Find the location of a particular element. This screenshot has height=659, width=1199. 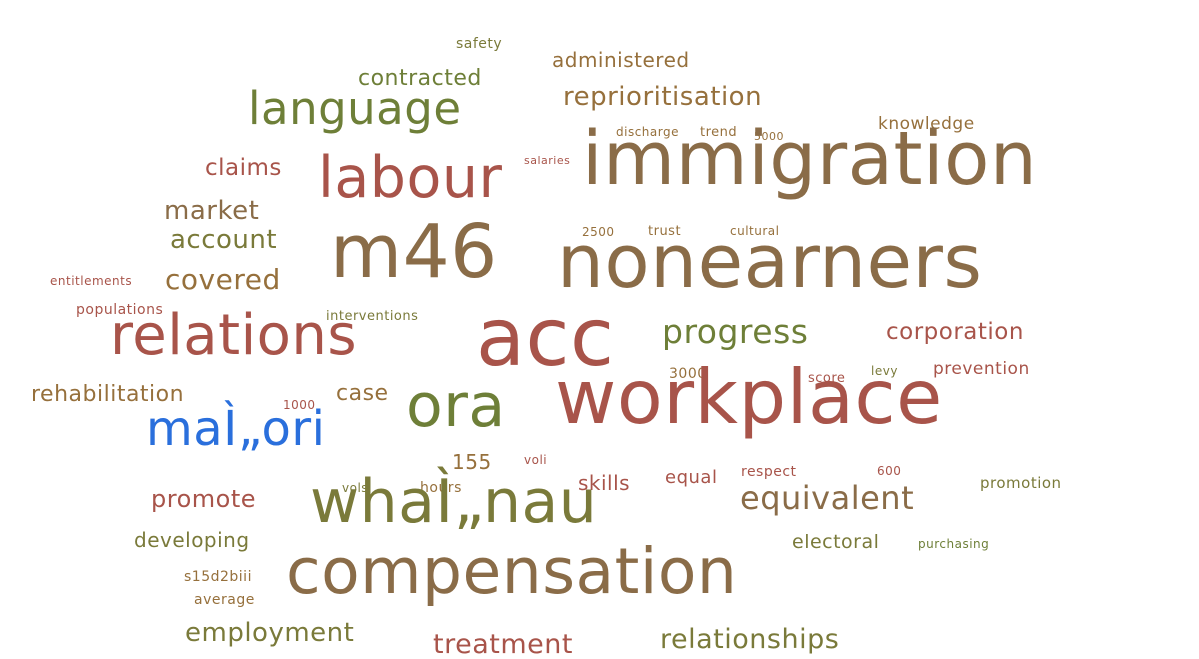

word-promote: promote is located at coordinates (203, 499).